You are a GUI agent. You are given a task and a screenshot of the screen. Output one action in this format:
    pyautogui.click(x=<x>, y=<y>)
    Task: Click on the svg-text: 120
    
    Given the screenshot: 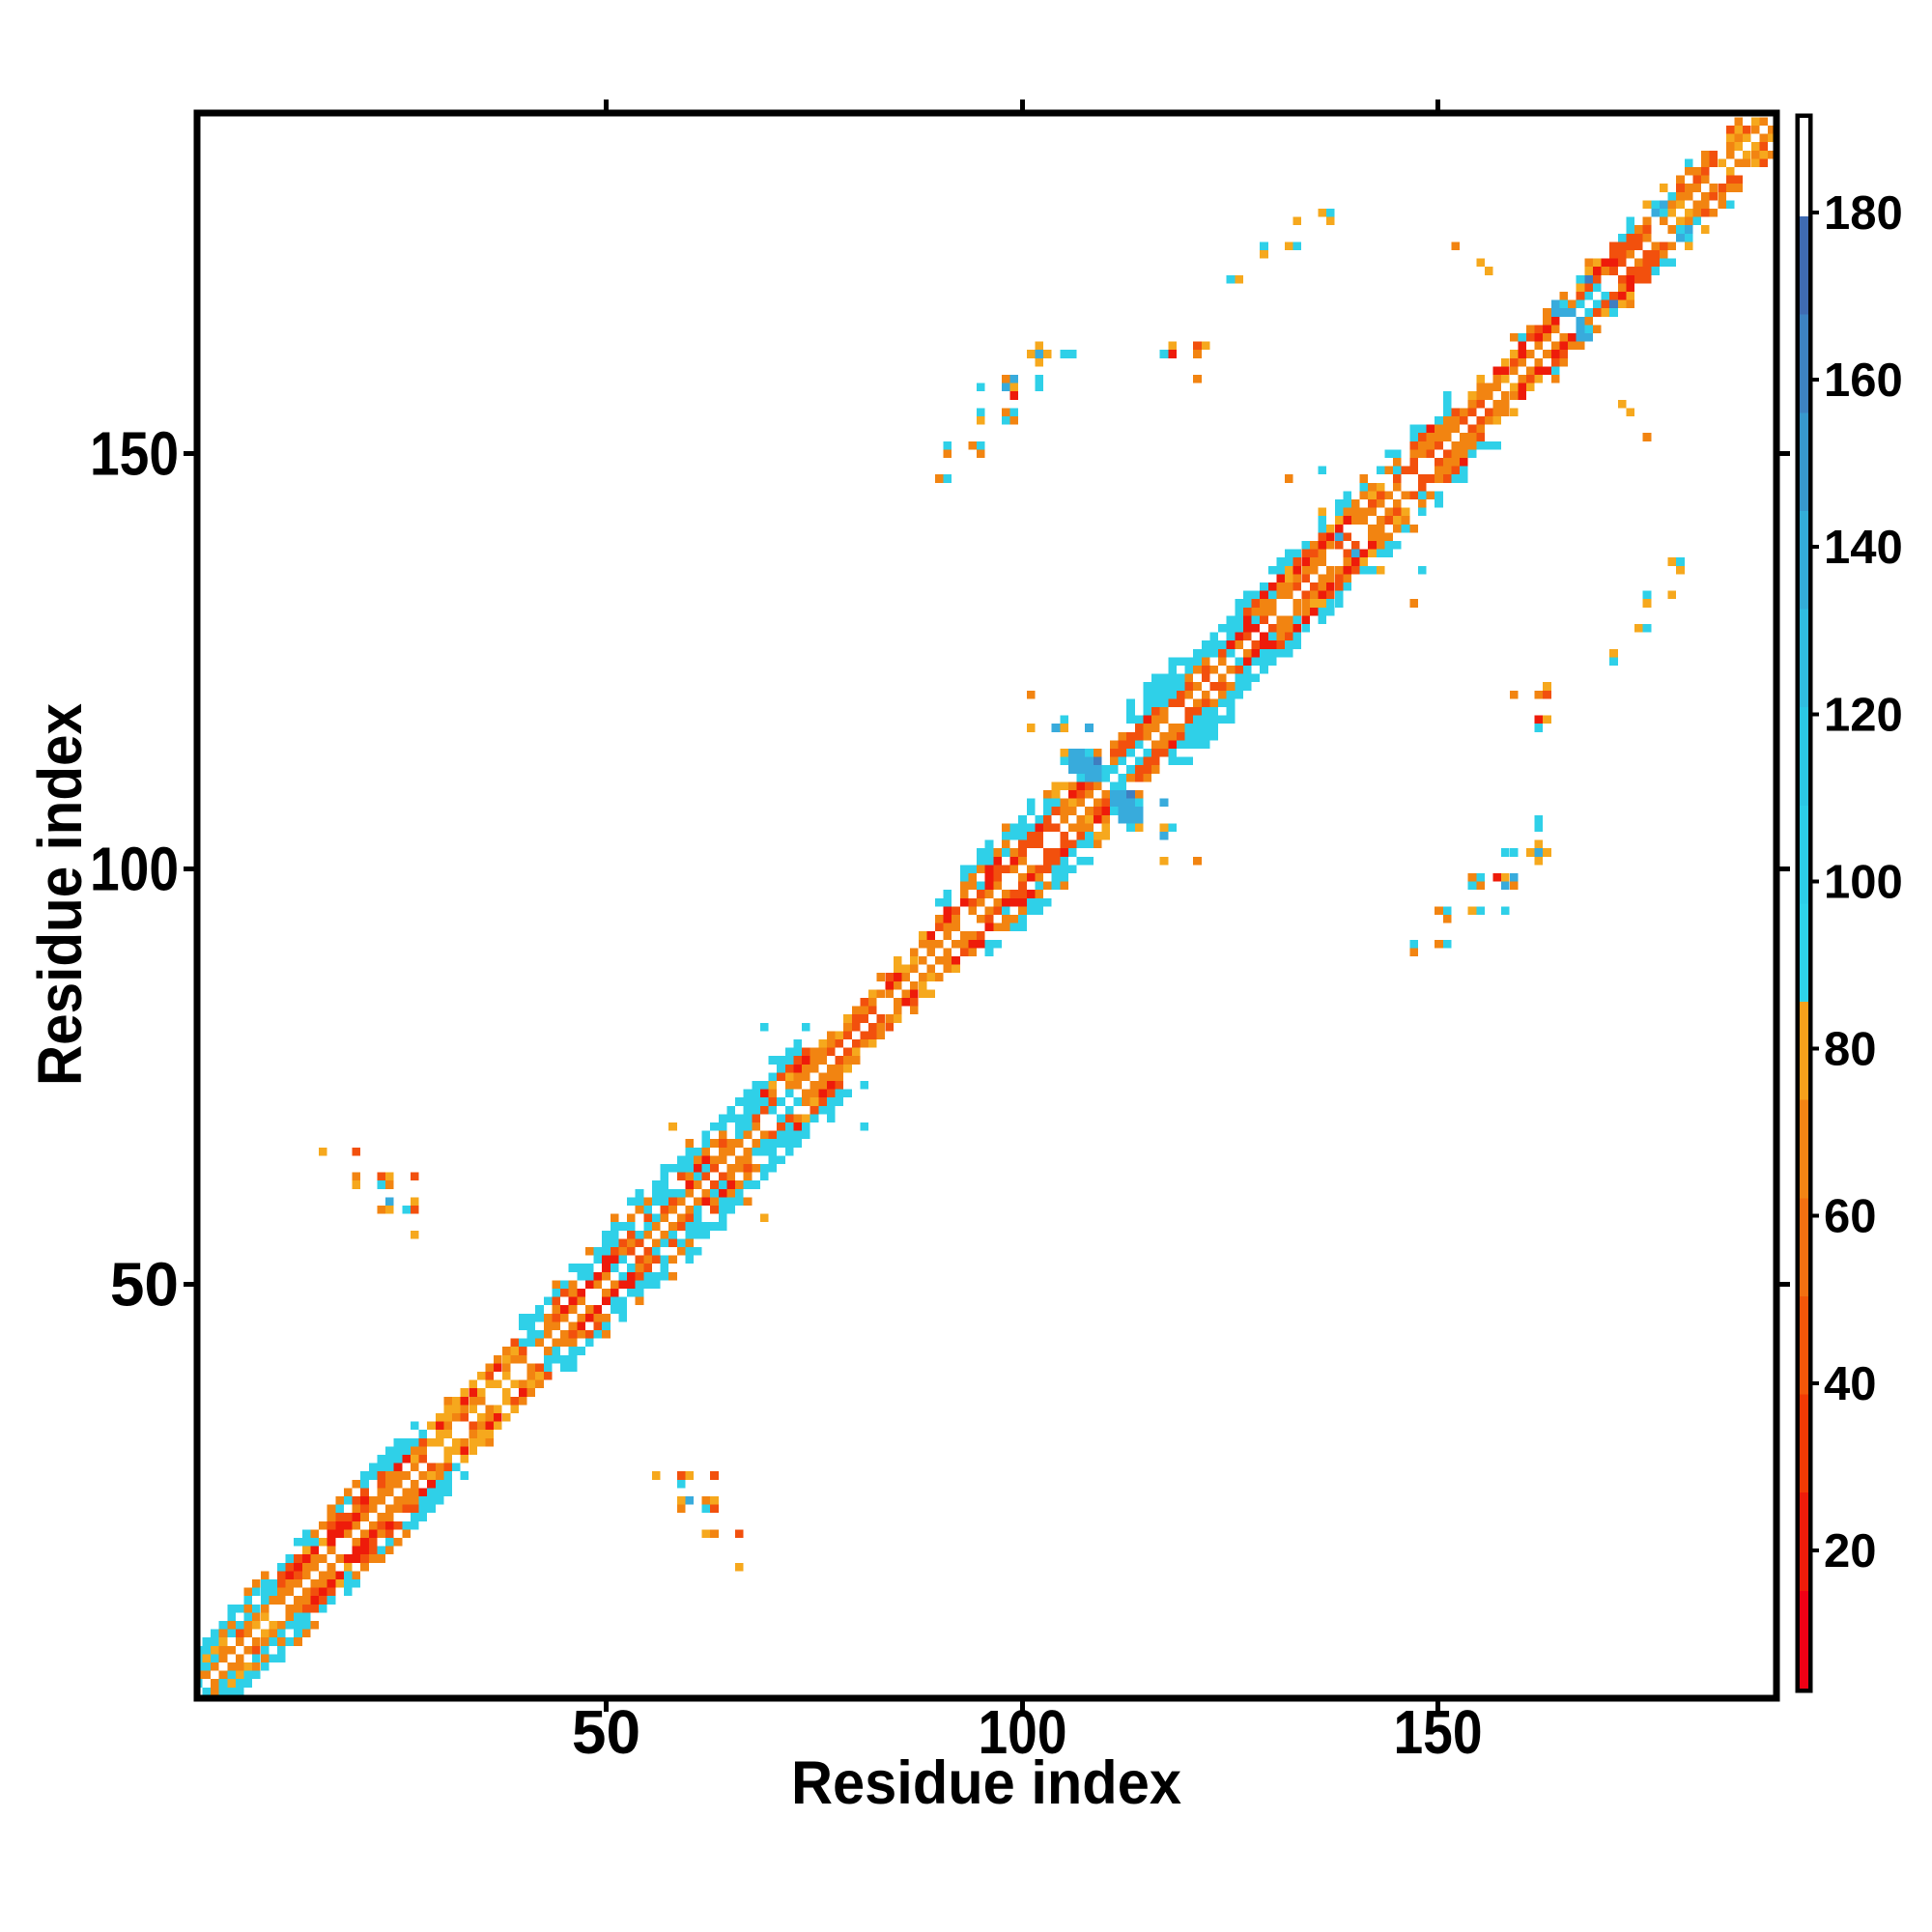 What is the action you would take?
    pyautogui.click(x=1863, y=715)
    